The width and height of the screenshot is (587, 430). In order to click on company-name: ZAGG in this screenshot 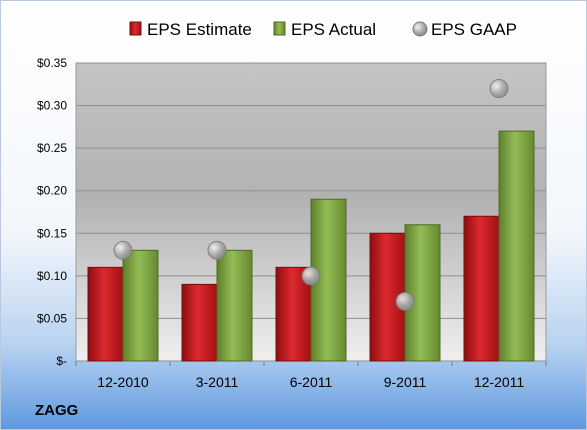, I will do `click(57, 410)`.